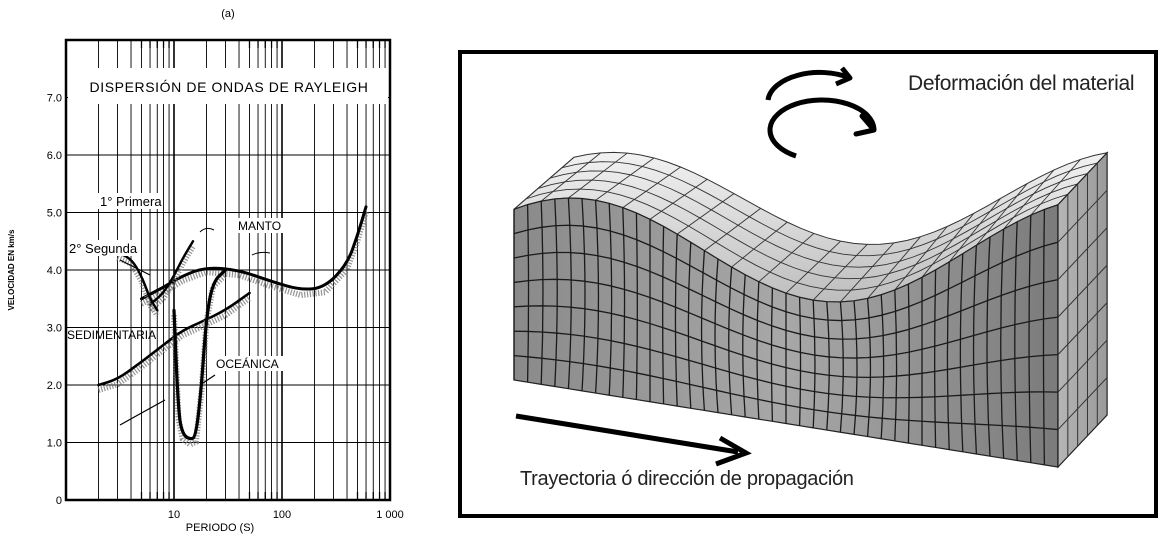 The image size is (1161, 545). I want to click on oceanica-label-bg, so click(256, 363).